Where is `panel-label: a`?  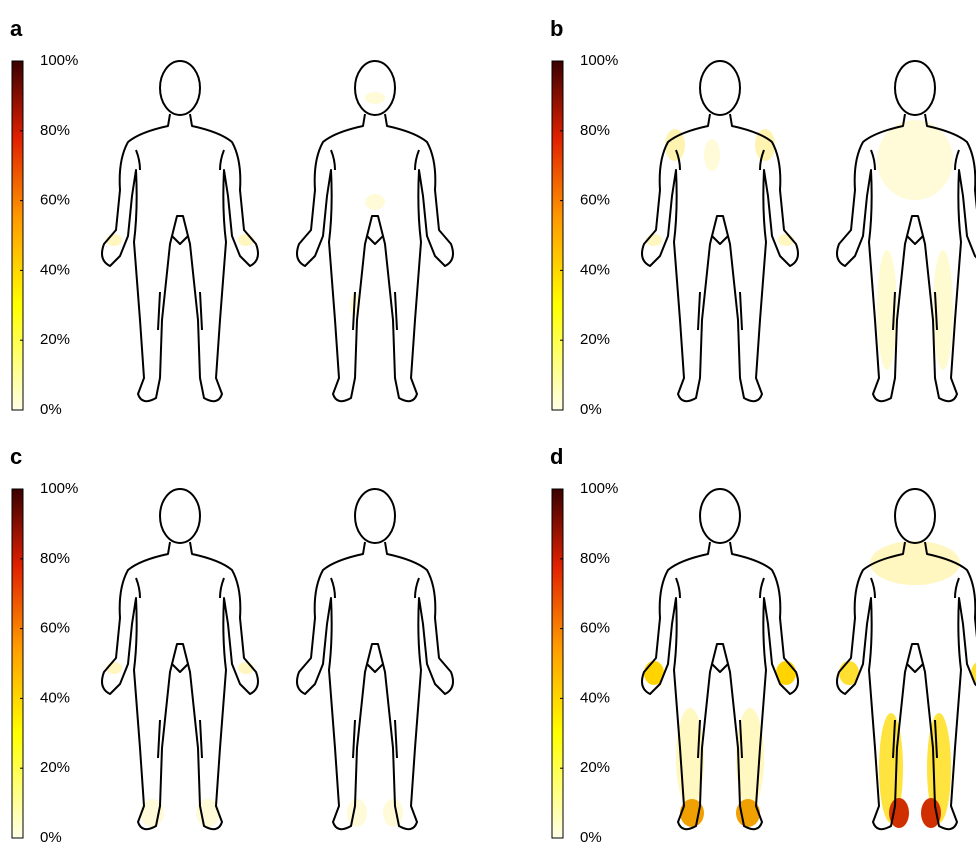
panel-label: a is located at coordinates (16, 28).